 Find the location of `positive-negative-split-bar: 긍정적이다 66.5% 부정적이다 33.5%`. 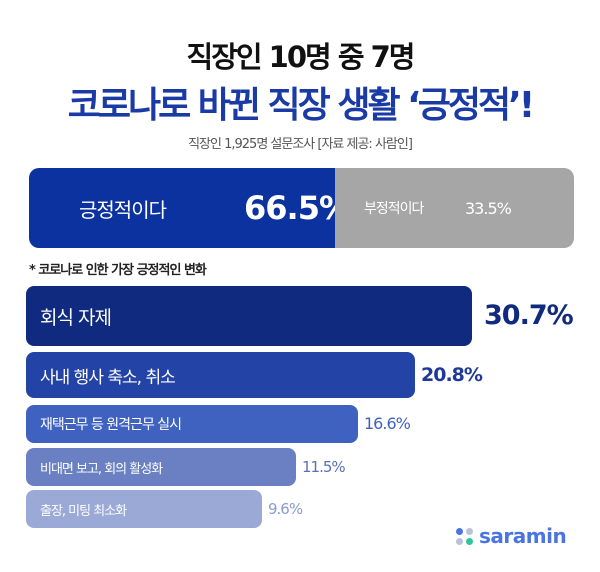

positive-negative-split-bar: 긍정적이다 66.5% 부정적이다 33.5% is located at coordinates (301, 208).